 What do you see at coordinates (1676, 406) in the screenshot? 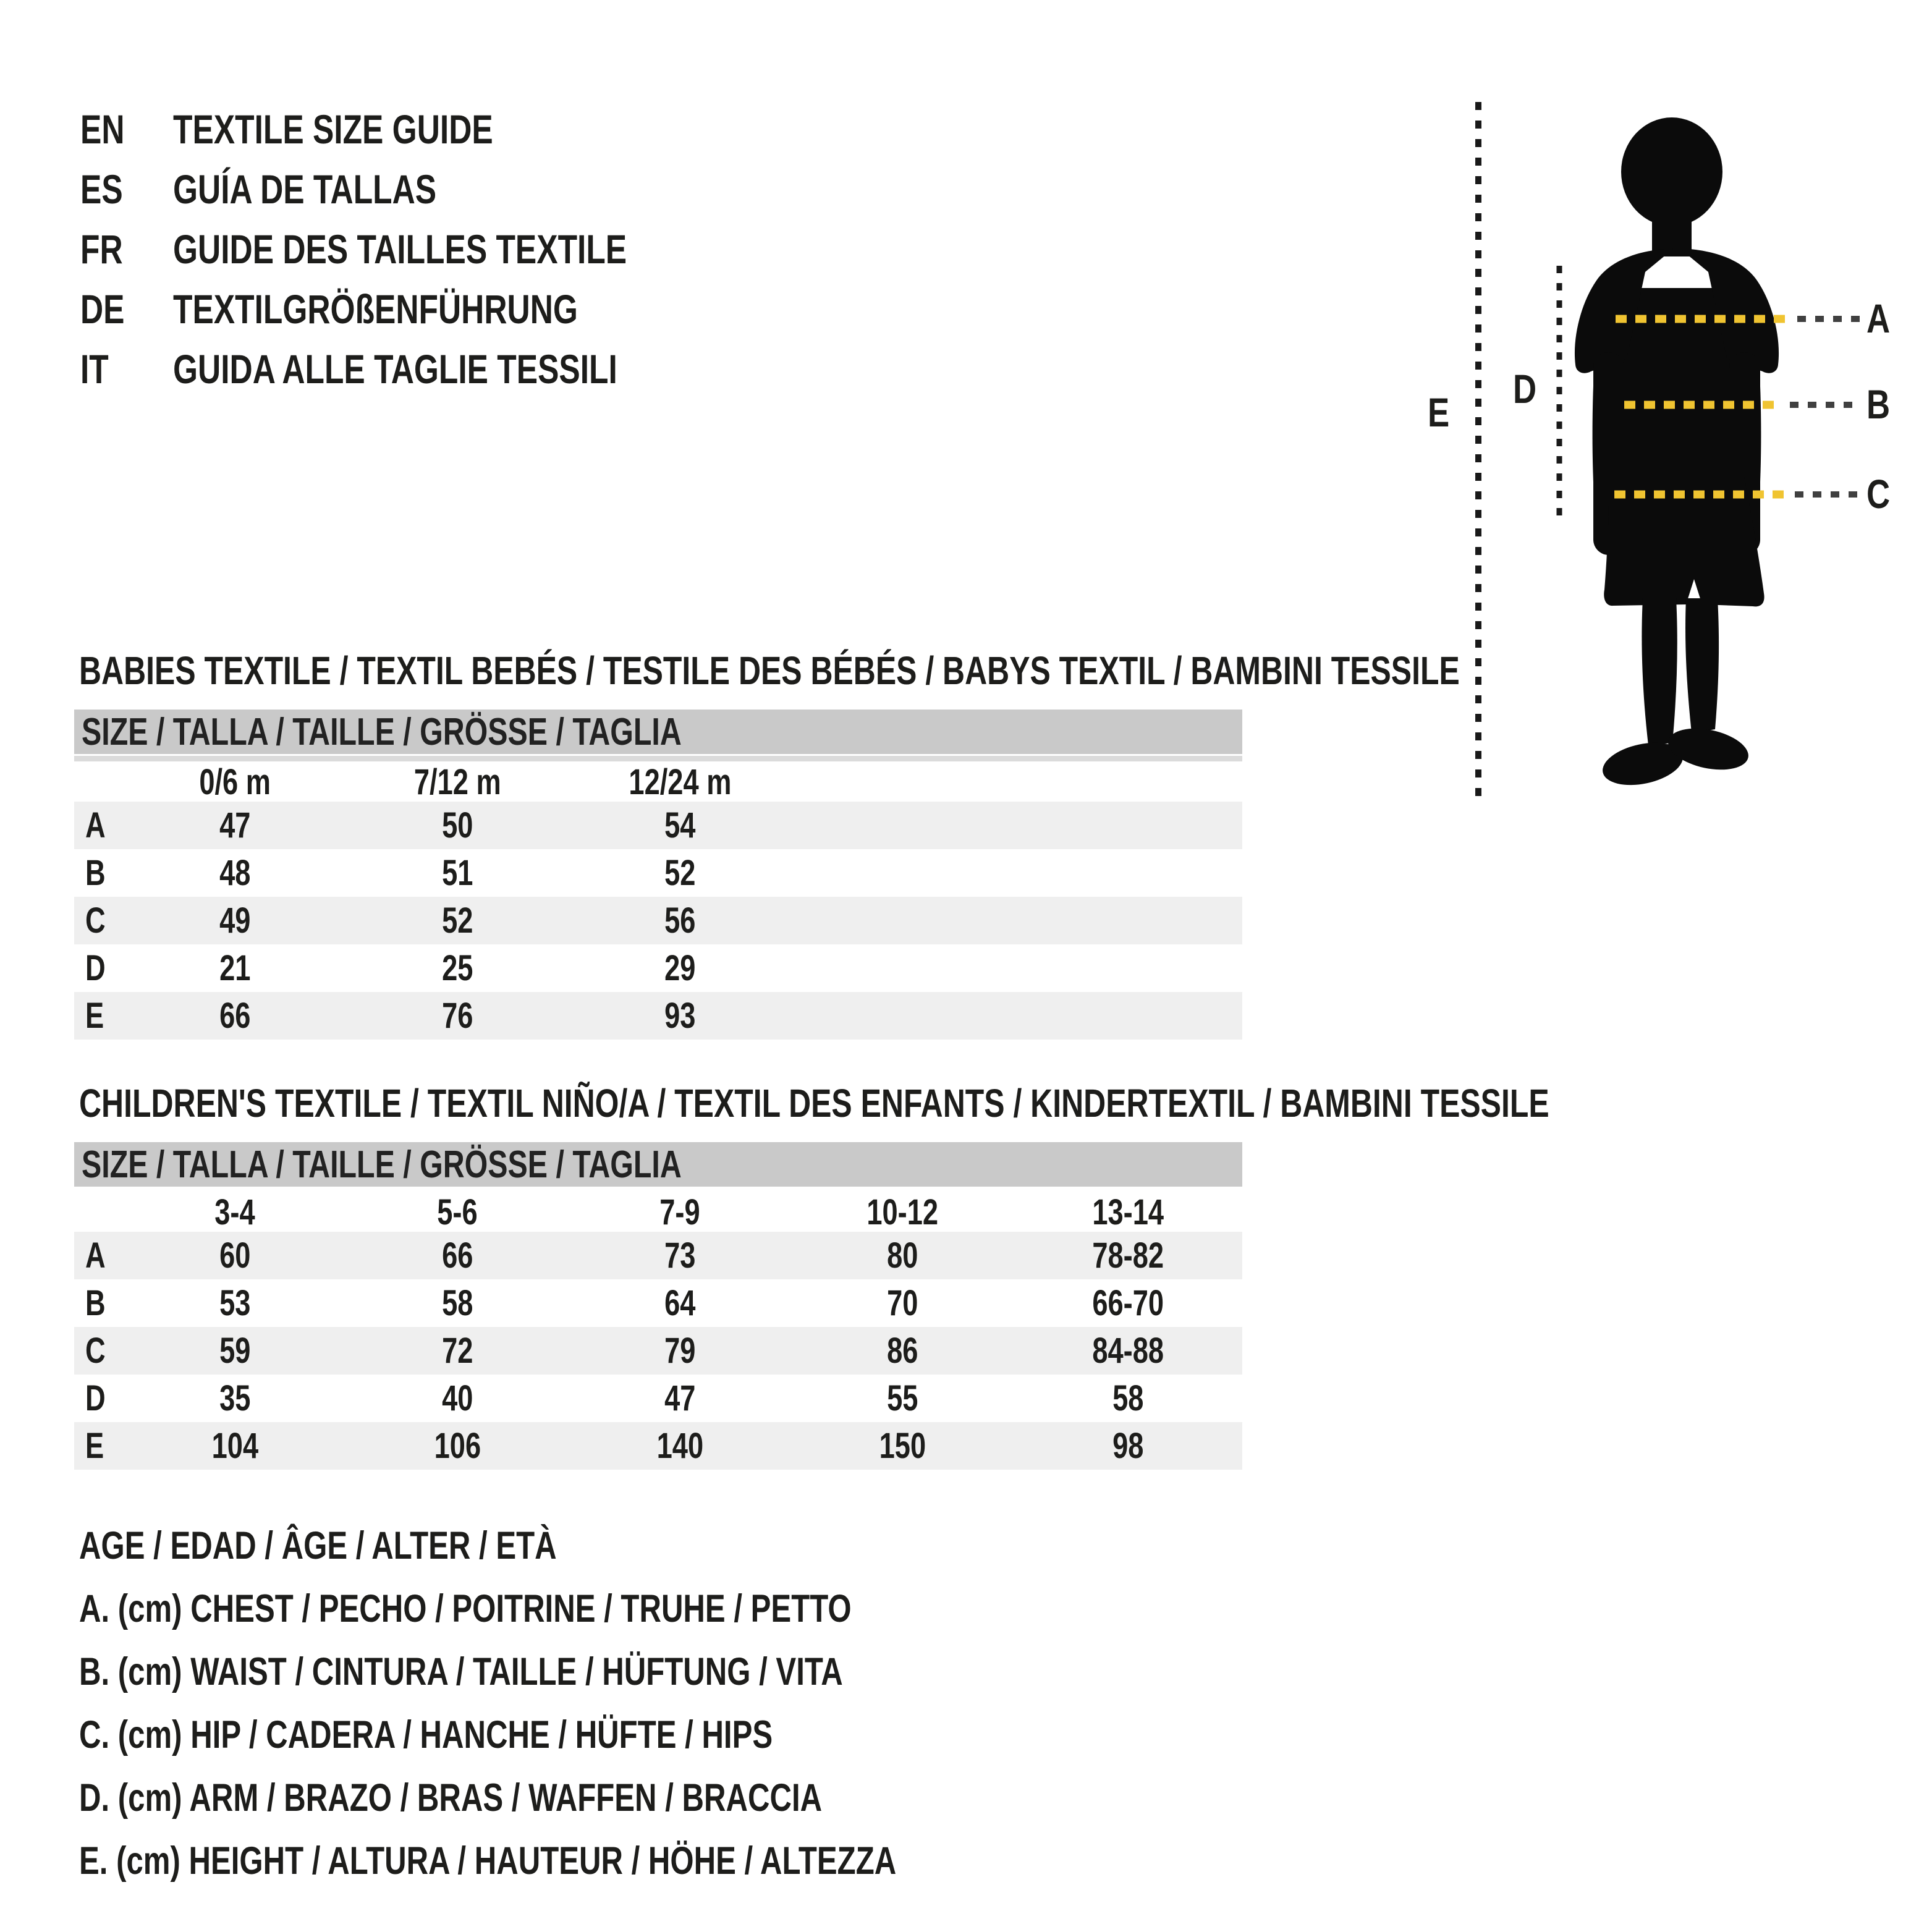
I see `child-torso` at bounding box center [1676, 406].